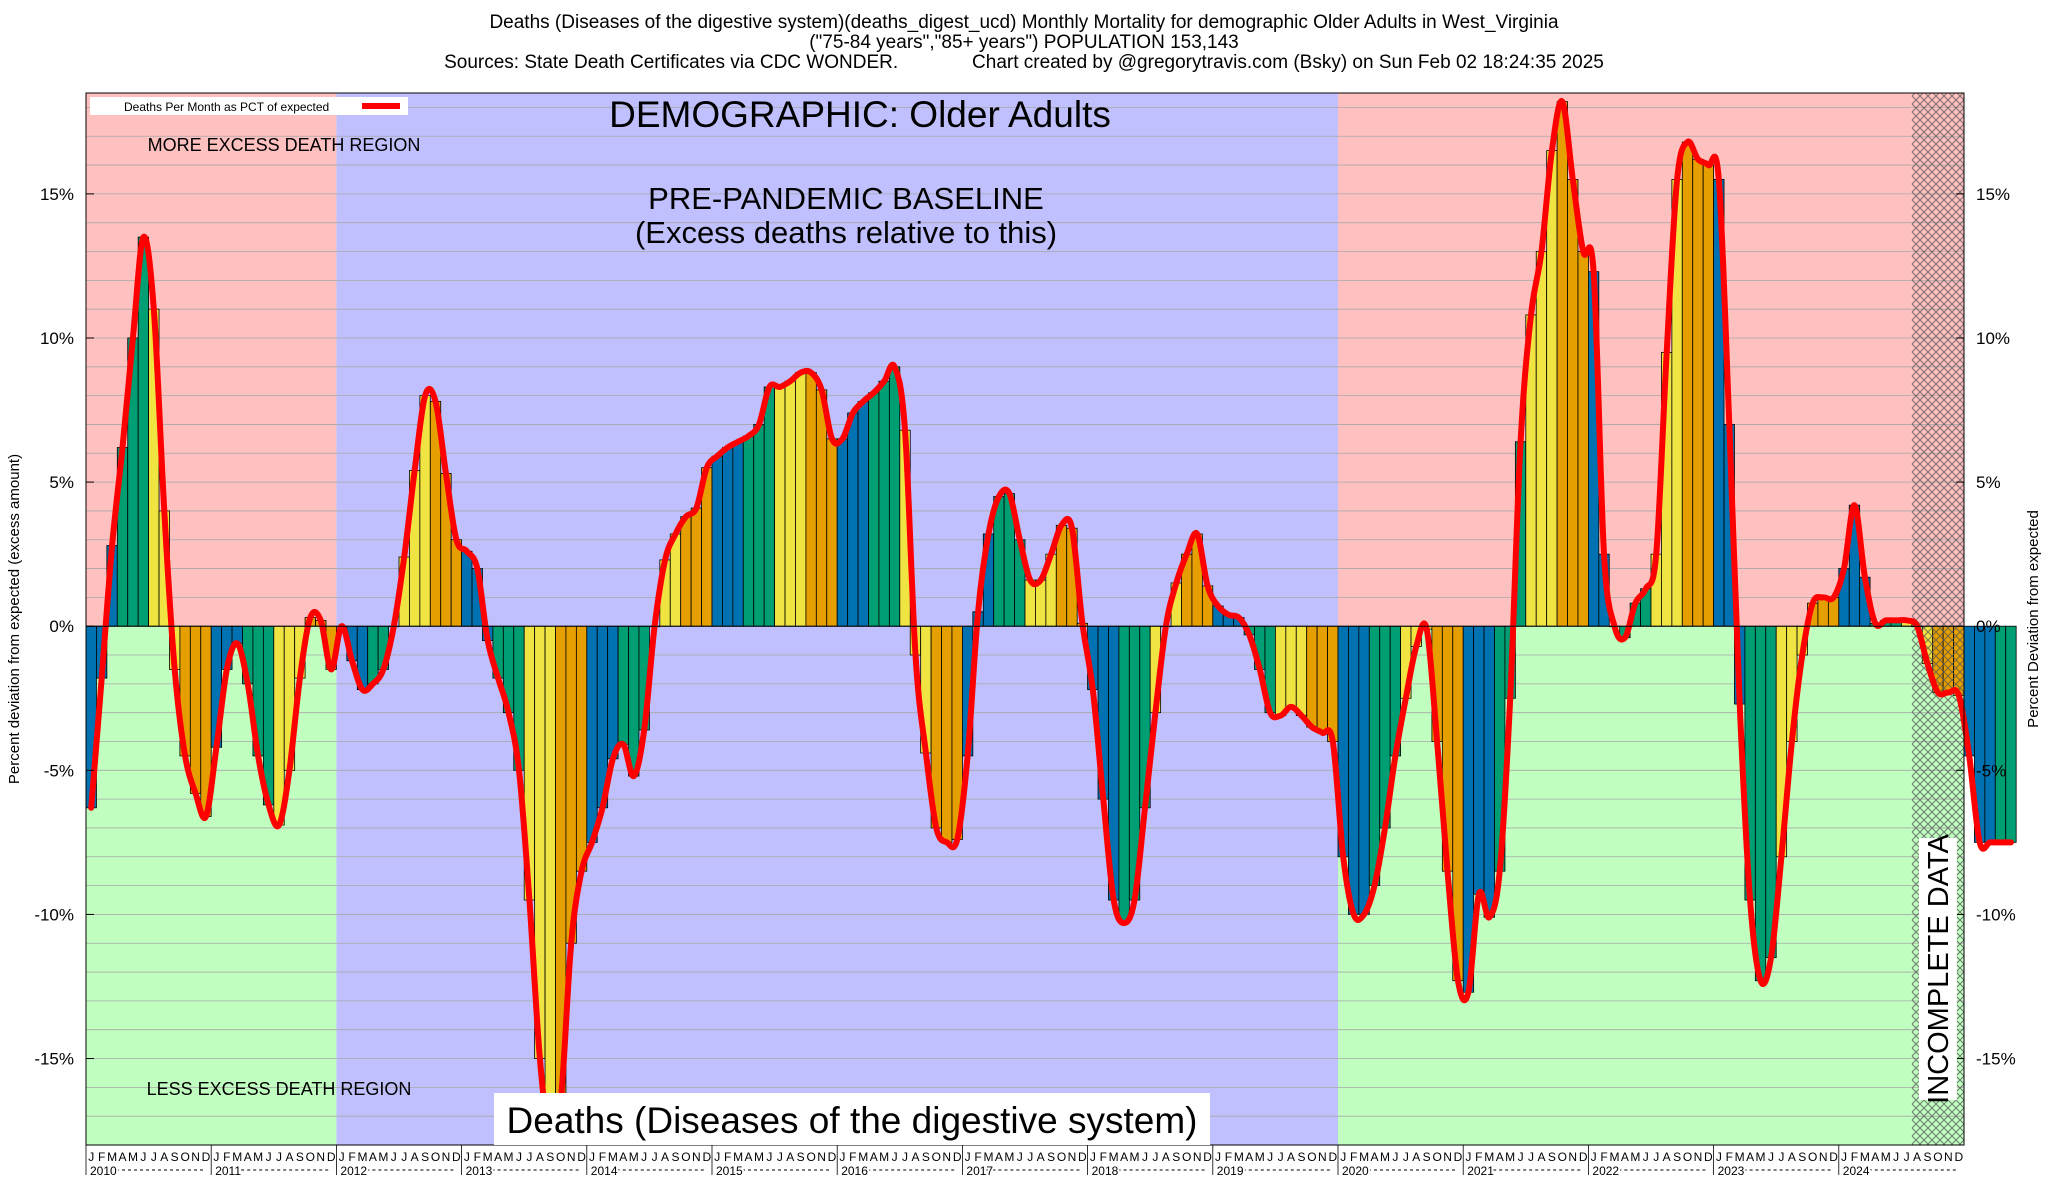  I want to click on legend-label: Deaths Per Month as PCT of expected, so click(226, 107).